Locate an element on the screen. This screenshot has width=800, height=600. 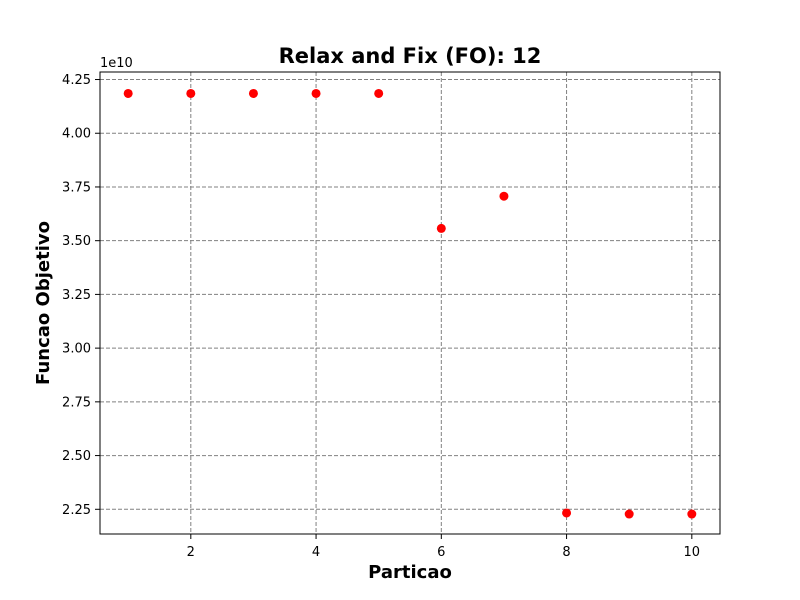
x-tick-label: 2 is located at coordinates (191, 552).